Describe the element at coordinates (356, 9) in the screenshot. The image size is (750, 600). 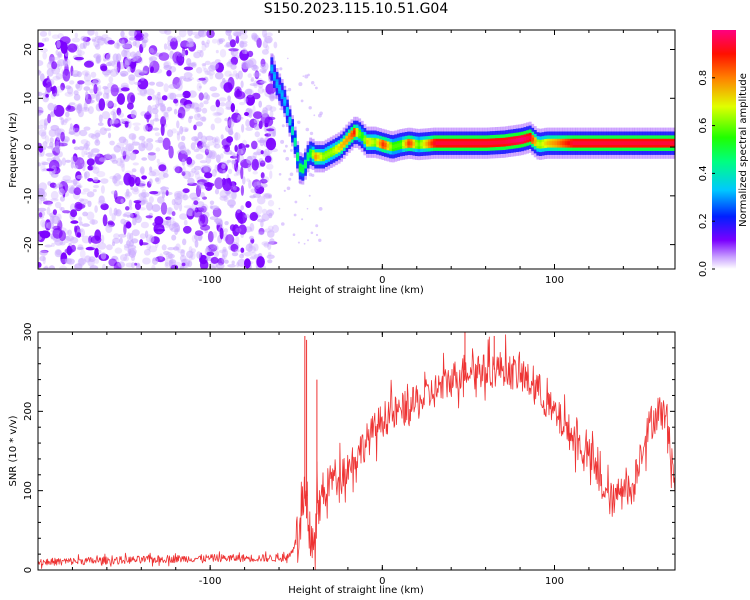
I see `figure-title: S150.2023.115.10.51.G04` at that location.